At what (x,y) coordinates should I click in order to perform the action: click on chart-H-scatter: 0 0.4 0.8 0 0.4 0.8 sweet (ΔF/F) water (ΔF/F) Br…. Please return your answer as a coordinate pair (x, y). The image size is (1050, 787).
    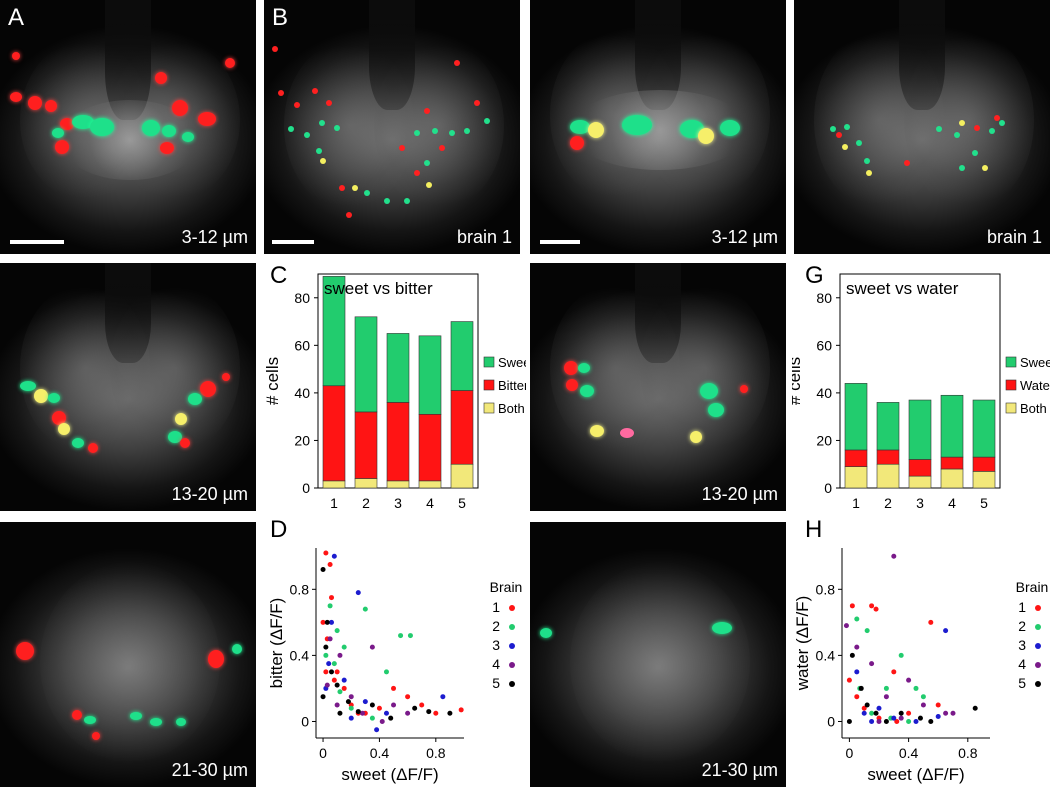
    Looking at the image, I should click on (921, 666).